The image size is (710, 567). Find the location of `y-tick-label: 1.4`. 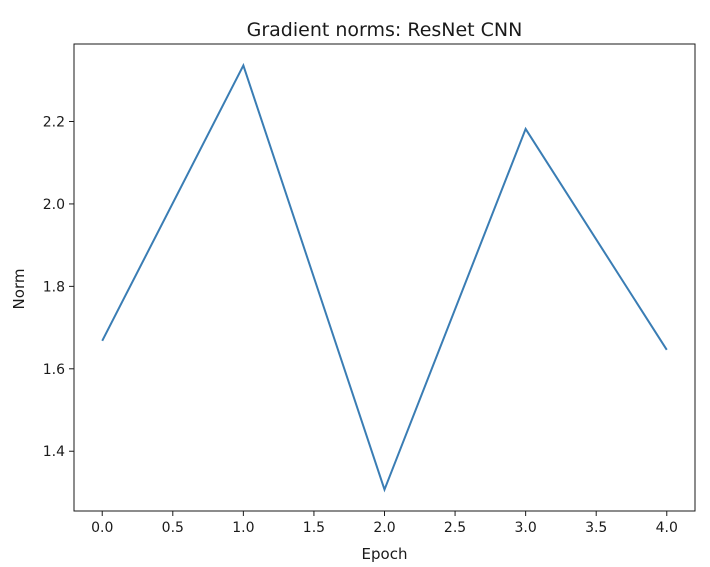

y-tick-label: 1.4 is located at coordinates (54, 452).